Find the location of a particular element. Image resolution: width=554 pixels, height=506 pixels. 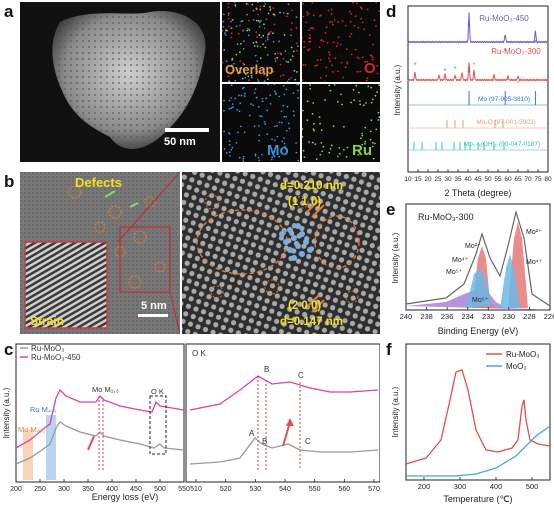

xtick-label: 45 is located at coordinates (478, 179).